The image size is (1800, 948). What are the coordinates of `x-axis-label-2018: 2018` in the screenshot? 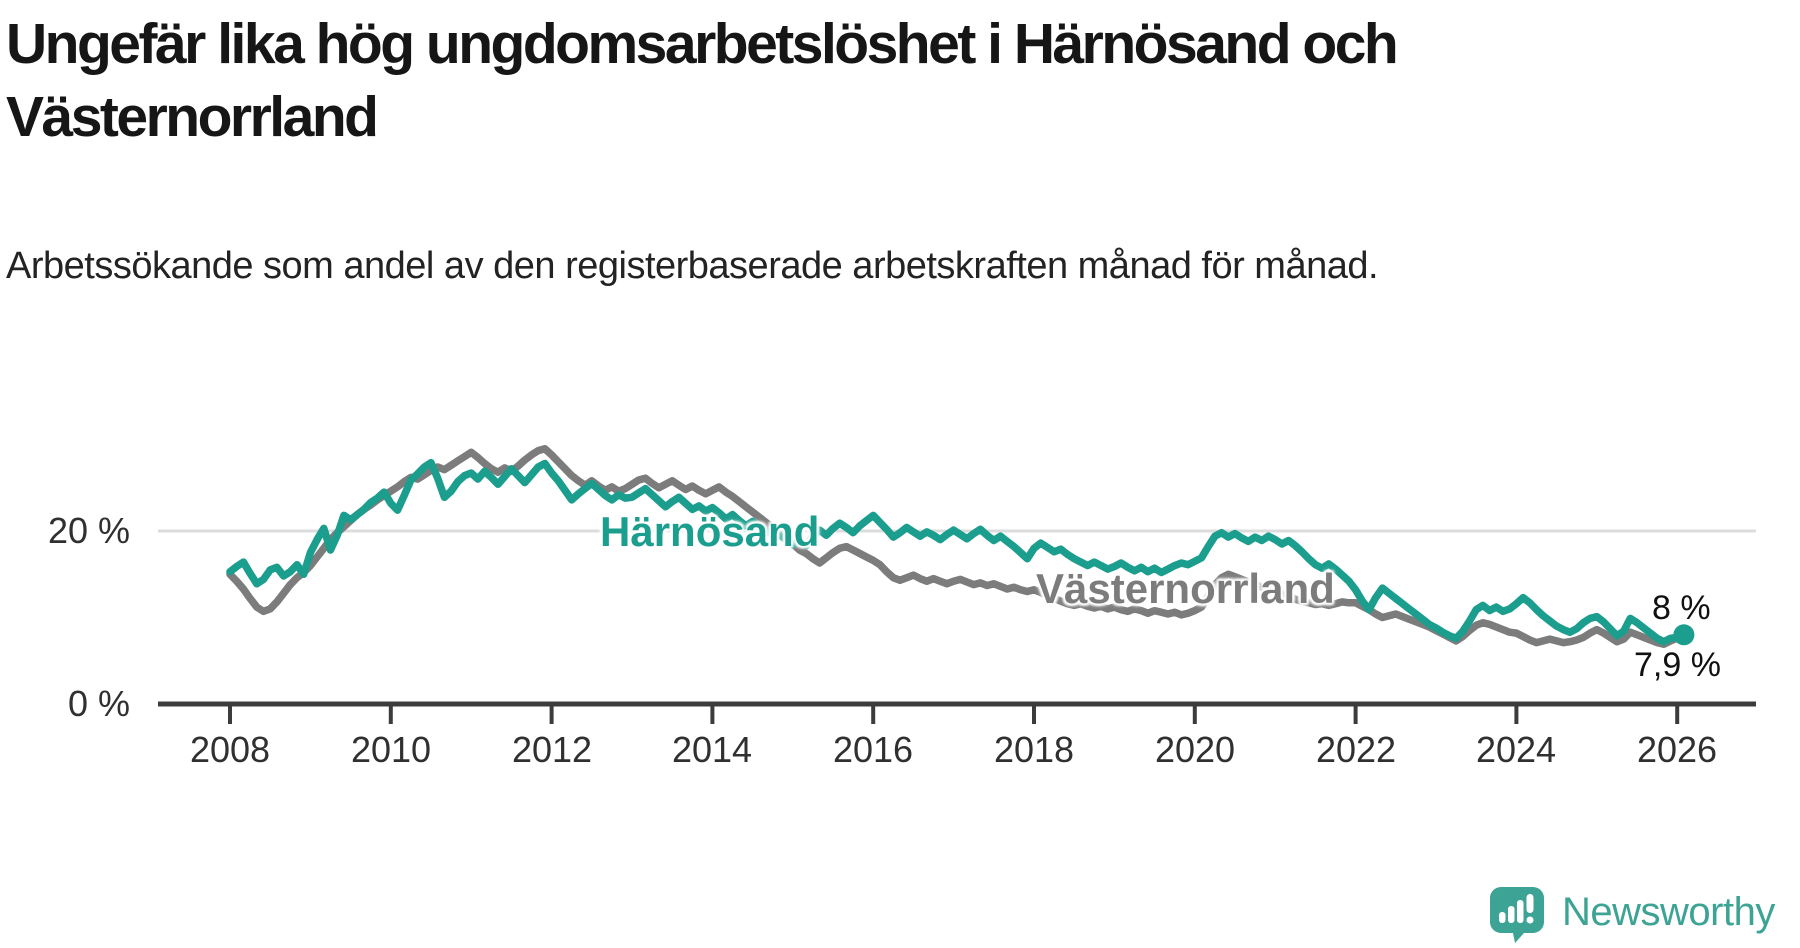 It's located at (1034, 749).